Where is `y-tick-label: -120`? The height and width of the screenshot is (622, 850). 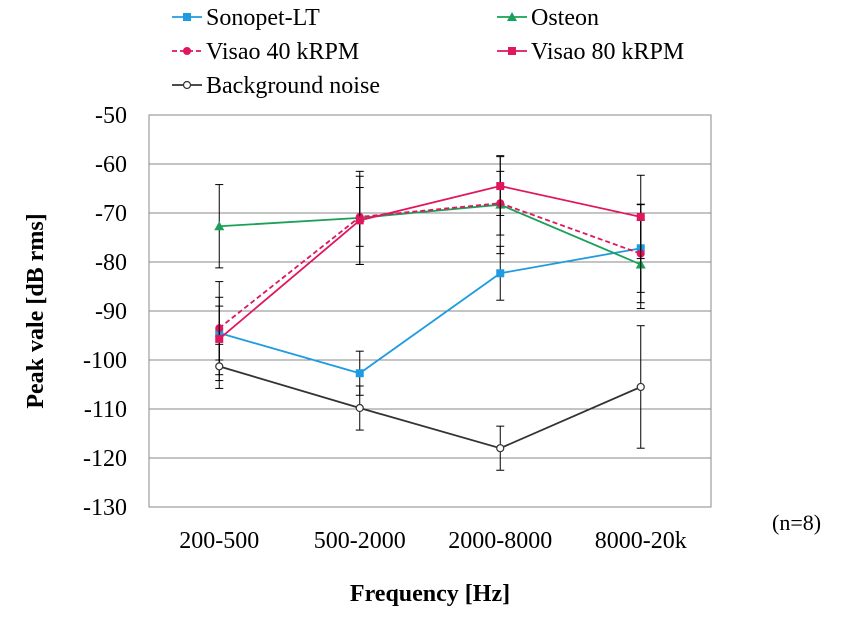 y-tick-label: -120 is located at coordinates (105, 459).